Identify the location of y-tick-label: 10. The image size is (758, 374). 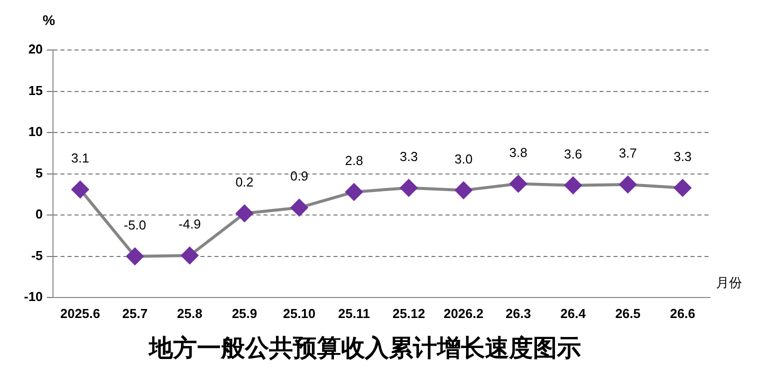
(35, 132).